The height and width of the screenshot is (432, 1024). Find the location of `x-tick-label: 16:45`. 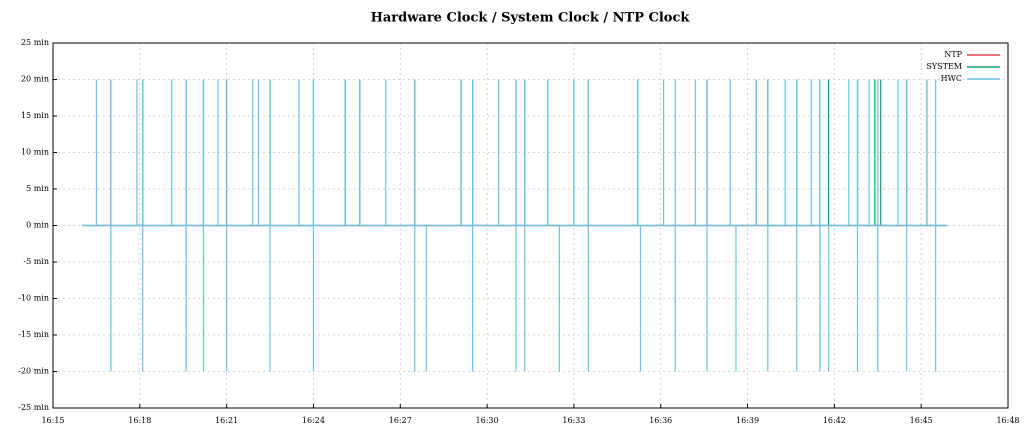

x-tick-label: 16:45 is located at coordinates (921, 420).